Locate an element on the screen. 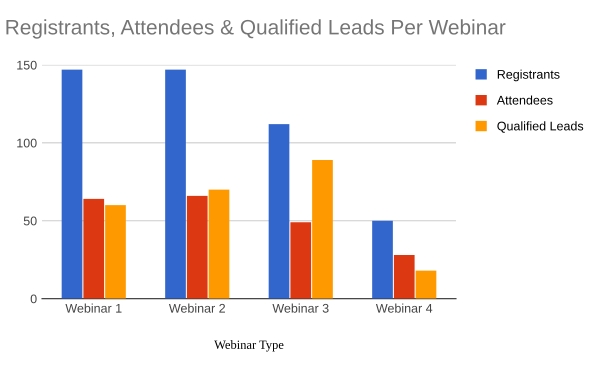 The height and width of the screenshot is (371, 600). legend-label: Registrants is located at coordinates (529, 76).